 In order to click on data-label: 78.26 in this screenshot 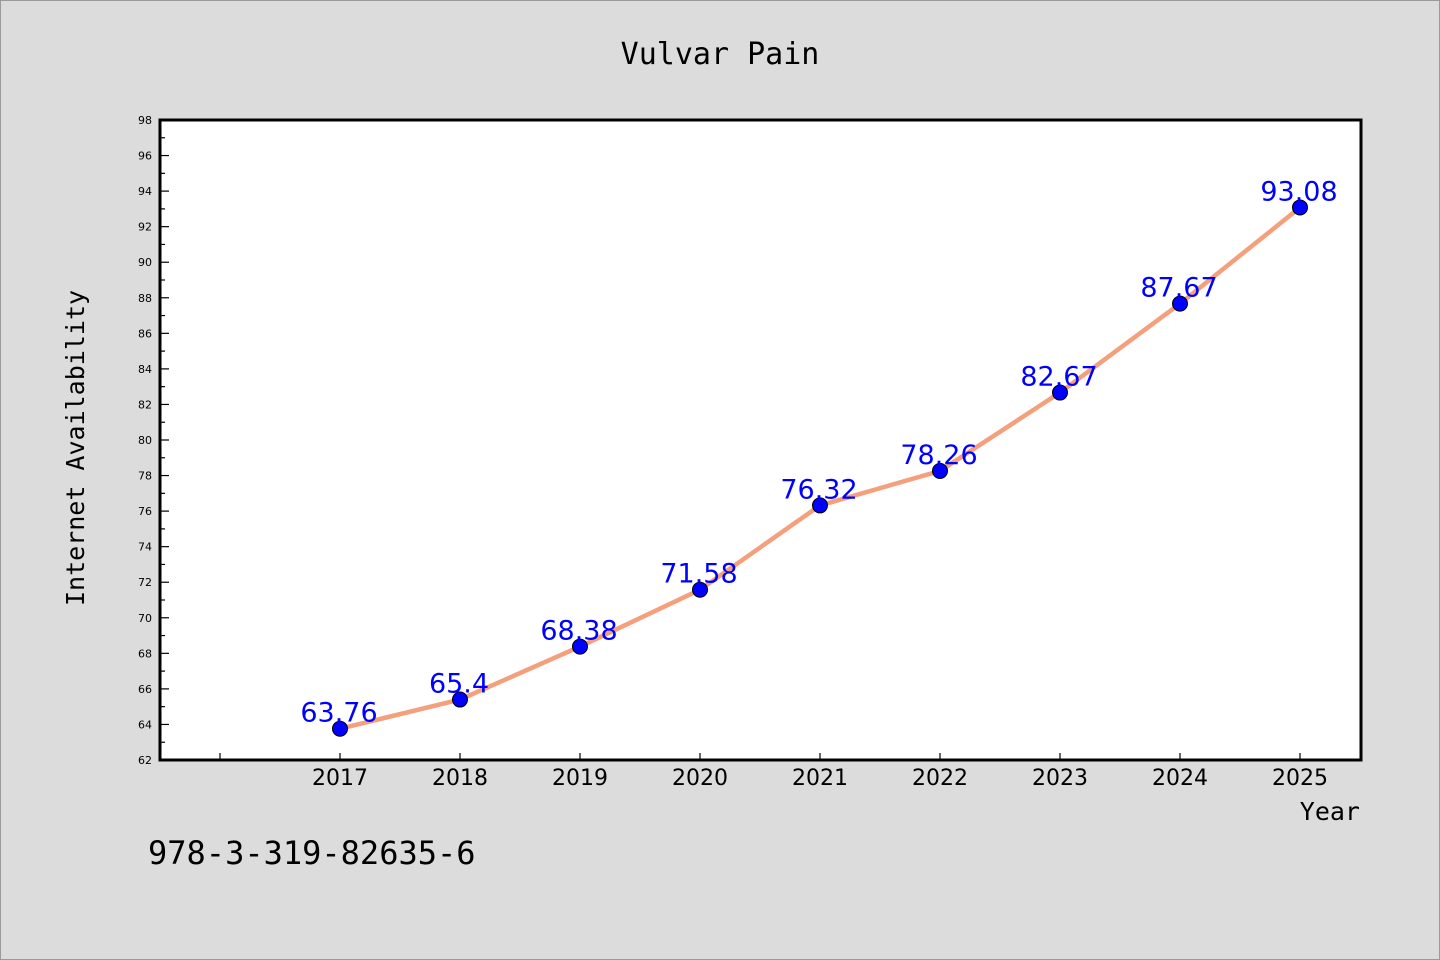, I will do `click(938, 455)`.